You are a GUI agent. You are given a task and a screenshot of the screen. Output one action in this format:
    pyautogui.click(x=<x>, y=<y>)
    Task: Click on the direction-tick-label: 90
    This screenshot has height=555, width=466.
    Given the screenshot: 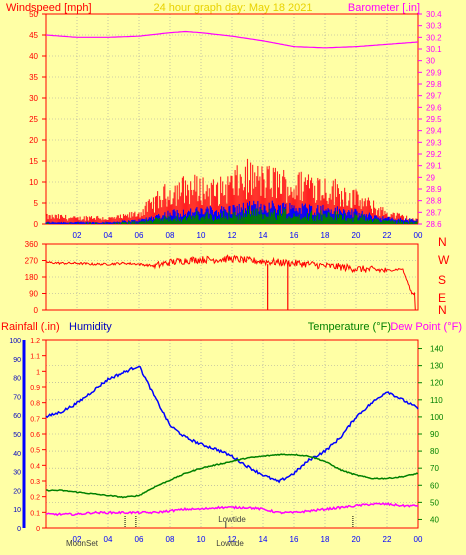 What is the action you would take?
    pyautogui.click(x=33, y=294)
    